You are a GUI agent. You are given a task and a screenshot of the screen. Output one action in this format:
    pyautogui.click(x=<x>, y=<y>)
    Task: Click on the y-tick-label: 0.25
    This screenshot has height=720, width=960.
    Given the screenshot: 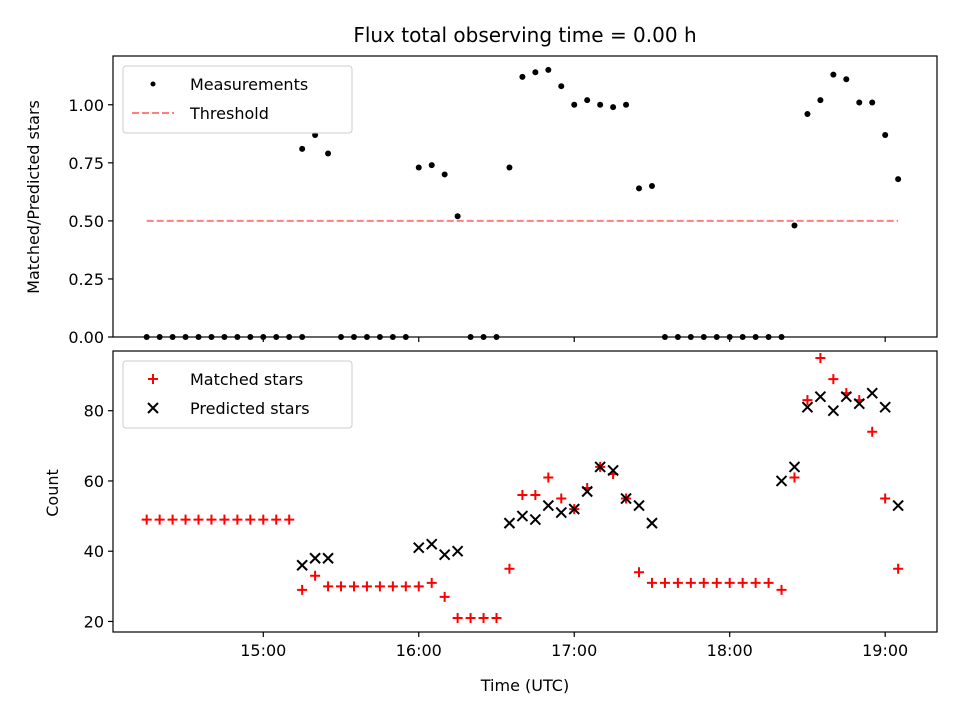 What is the action you would take?
    pyautogui.click(x=86, y=279)
    